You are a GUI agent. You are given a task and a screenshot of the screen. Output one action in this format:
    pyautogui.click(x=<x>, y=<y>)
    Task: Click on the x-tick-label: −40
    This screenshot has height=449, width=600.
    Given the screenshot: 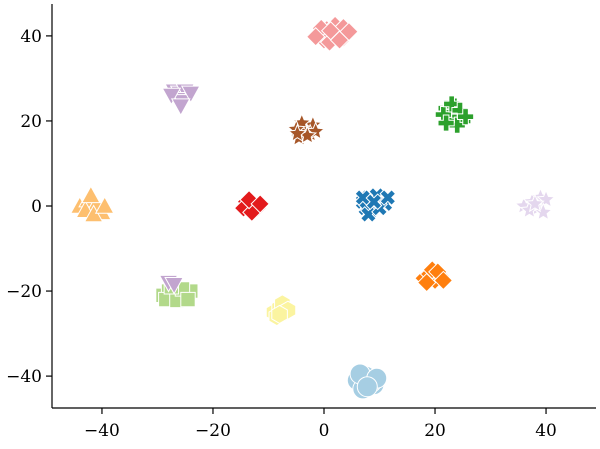 What is the action you would take?
    pyautogui.click(x=102, y=431)
    